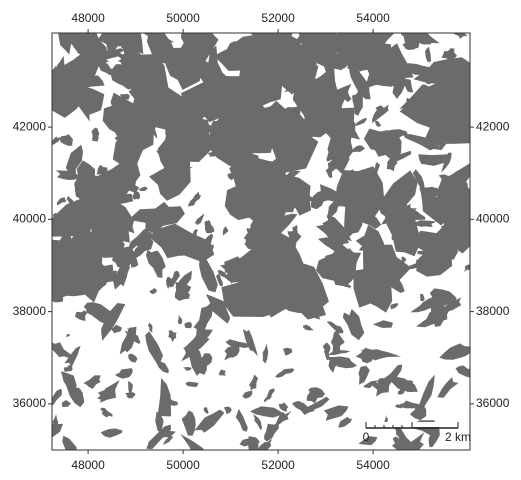 The width and height of the screenshot is (521, 480). I want to click on x-tick-label-top: 54000, so click(373, 18).